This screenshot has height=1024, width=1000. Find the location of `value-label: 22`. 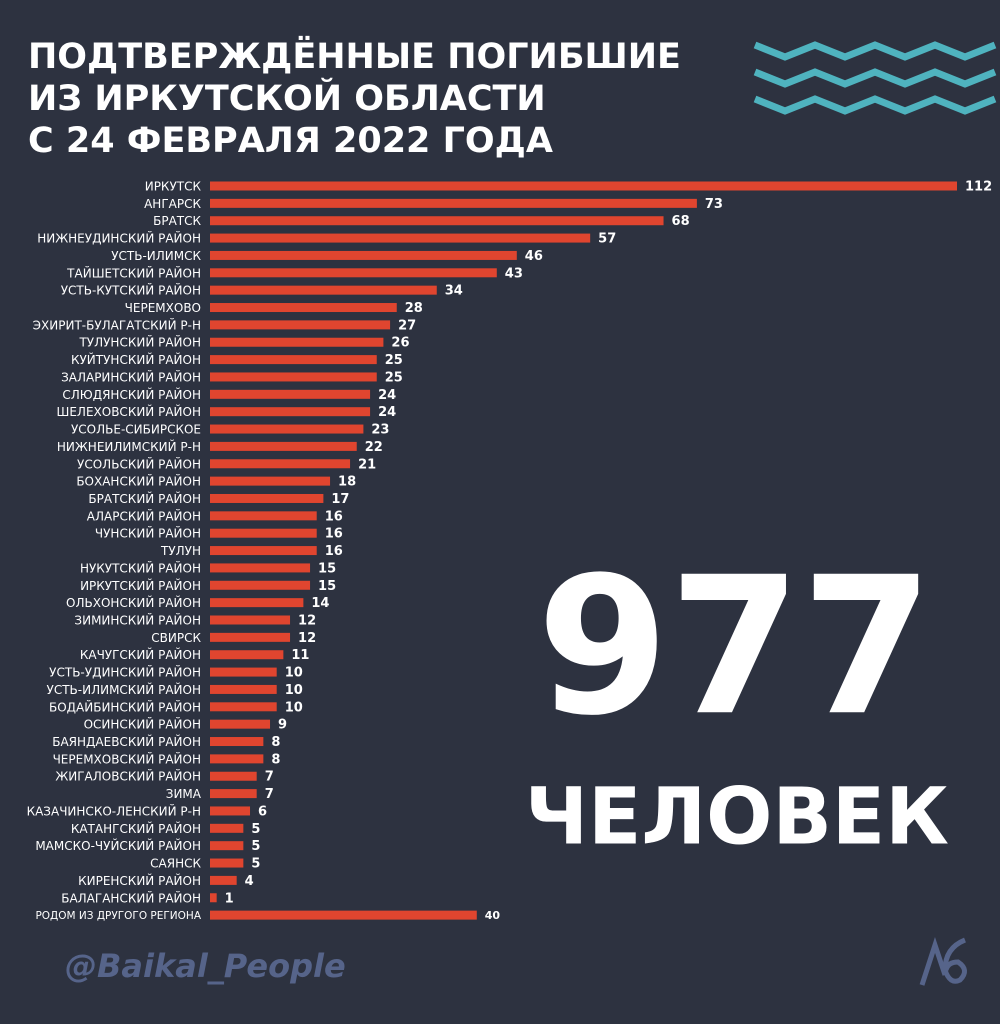

value-label: 22 is located at coordinates (374, 447).